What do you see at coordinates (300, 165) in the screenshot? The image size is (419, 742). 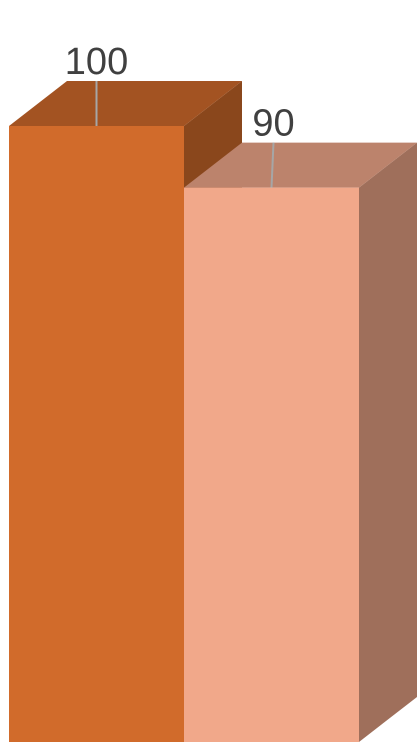 I see `bar-2-top-face` at bounding box center [300, 165].